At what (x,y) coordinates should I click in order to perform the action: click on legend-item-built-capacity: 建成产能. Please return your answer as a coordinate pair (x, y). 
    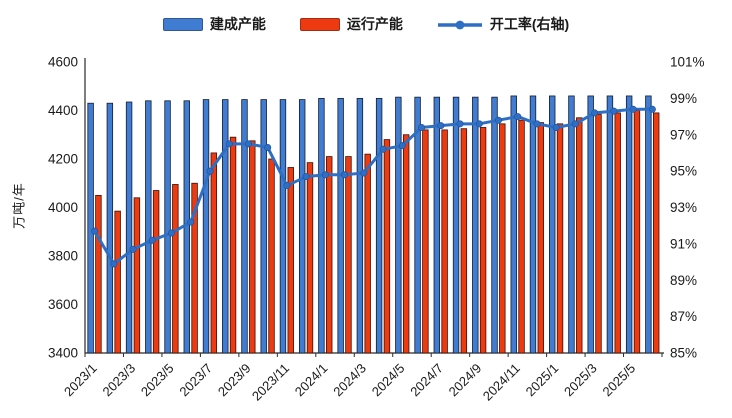
    Looking at the image, I should click on (214, 24).